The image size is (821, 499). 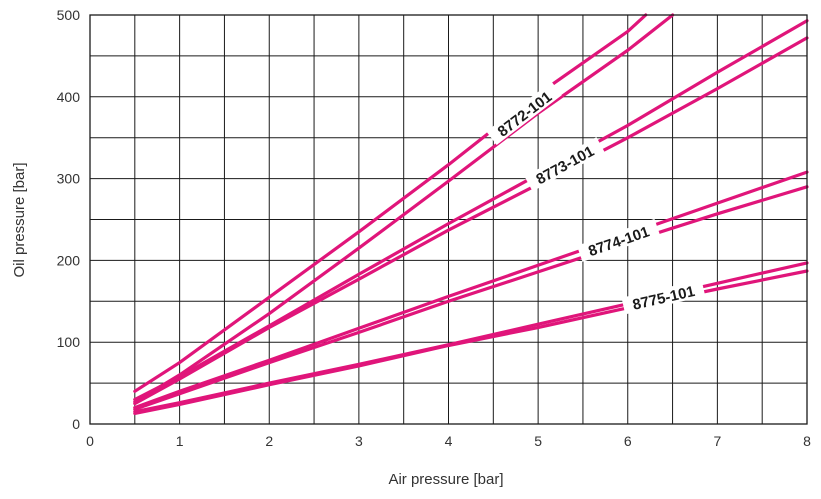 I want to click on y-axis-title: Oil pressure [bar], so click(x=19, y=219).